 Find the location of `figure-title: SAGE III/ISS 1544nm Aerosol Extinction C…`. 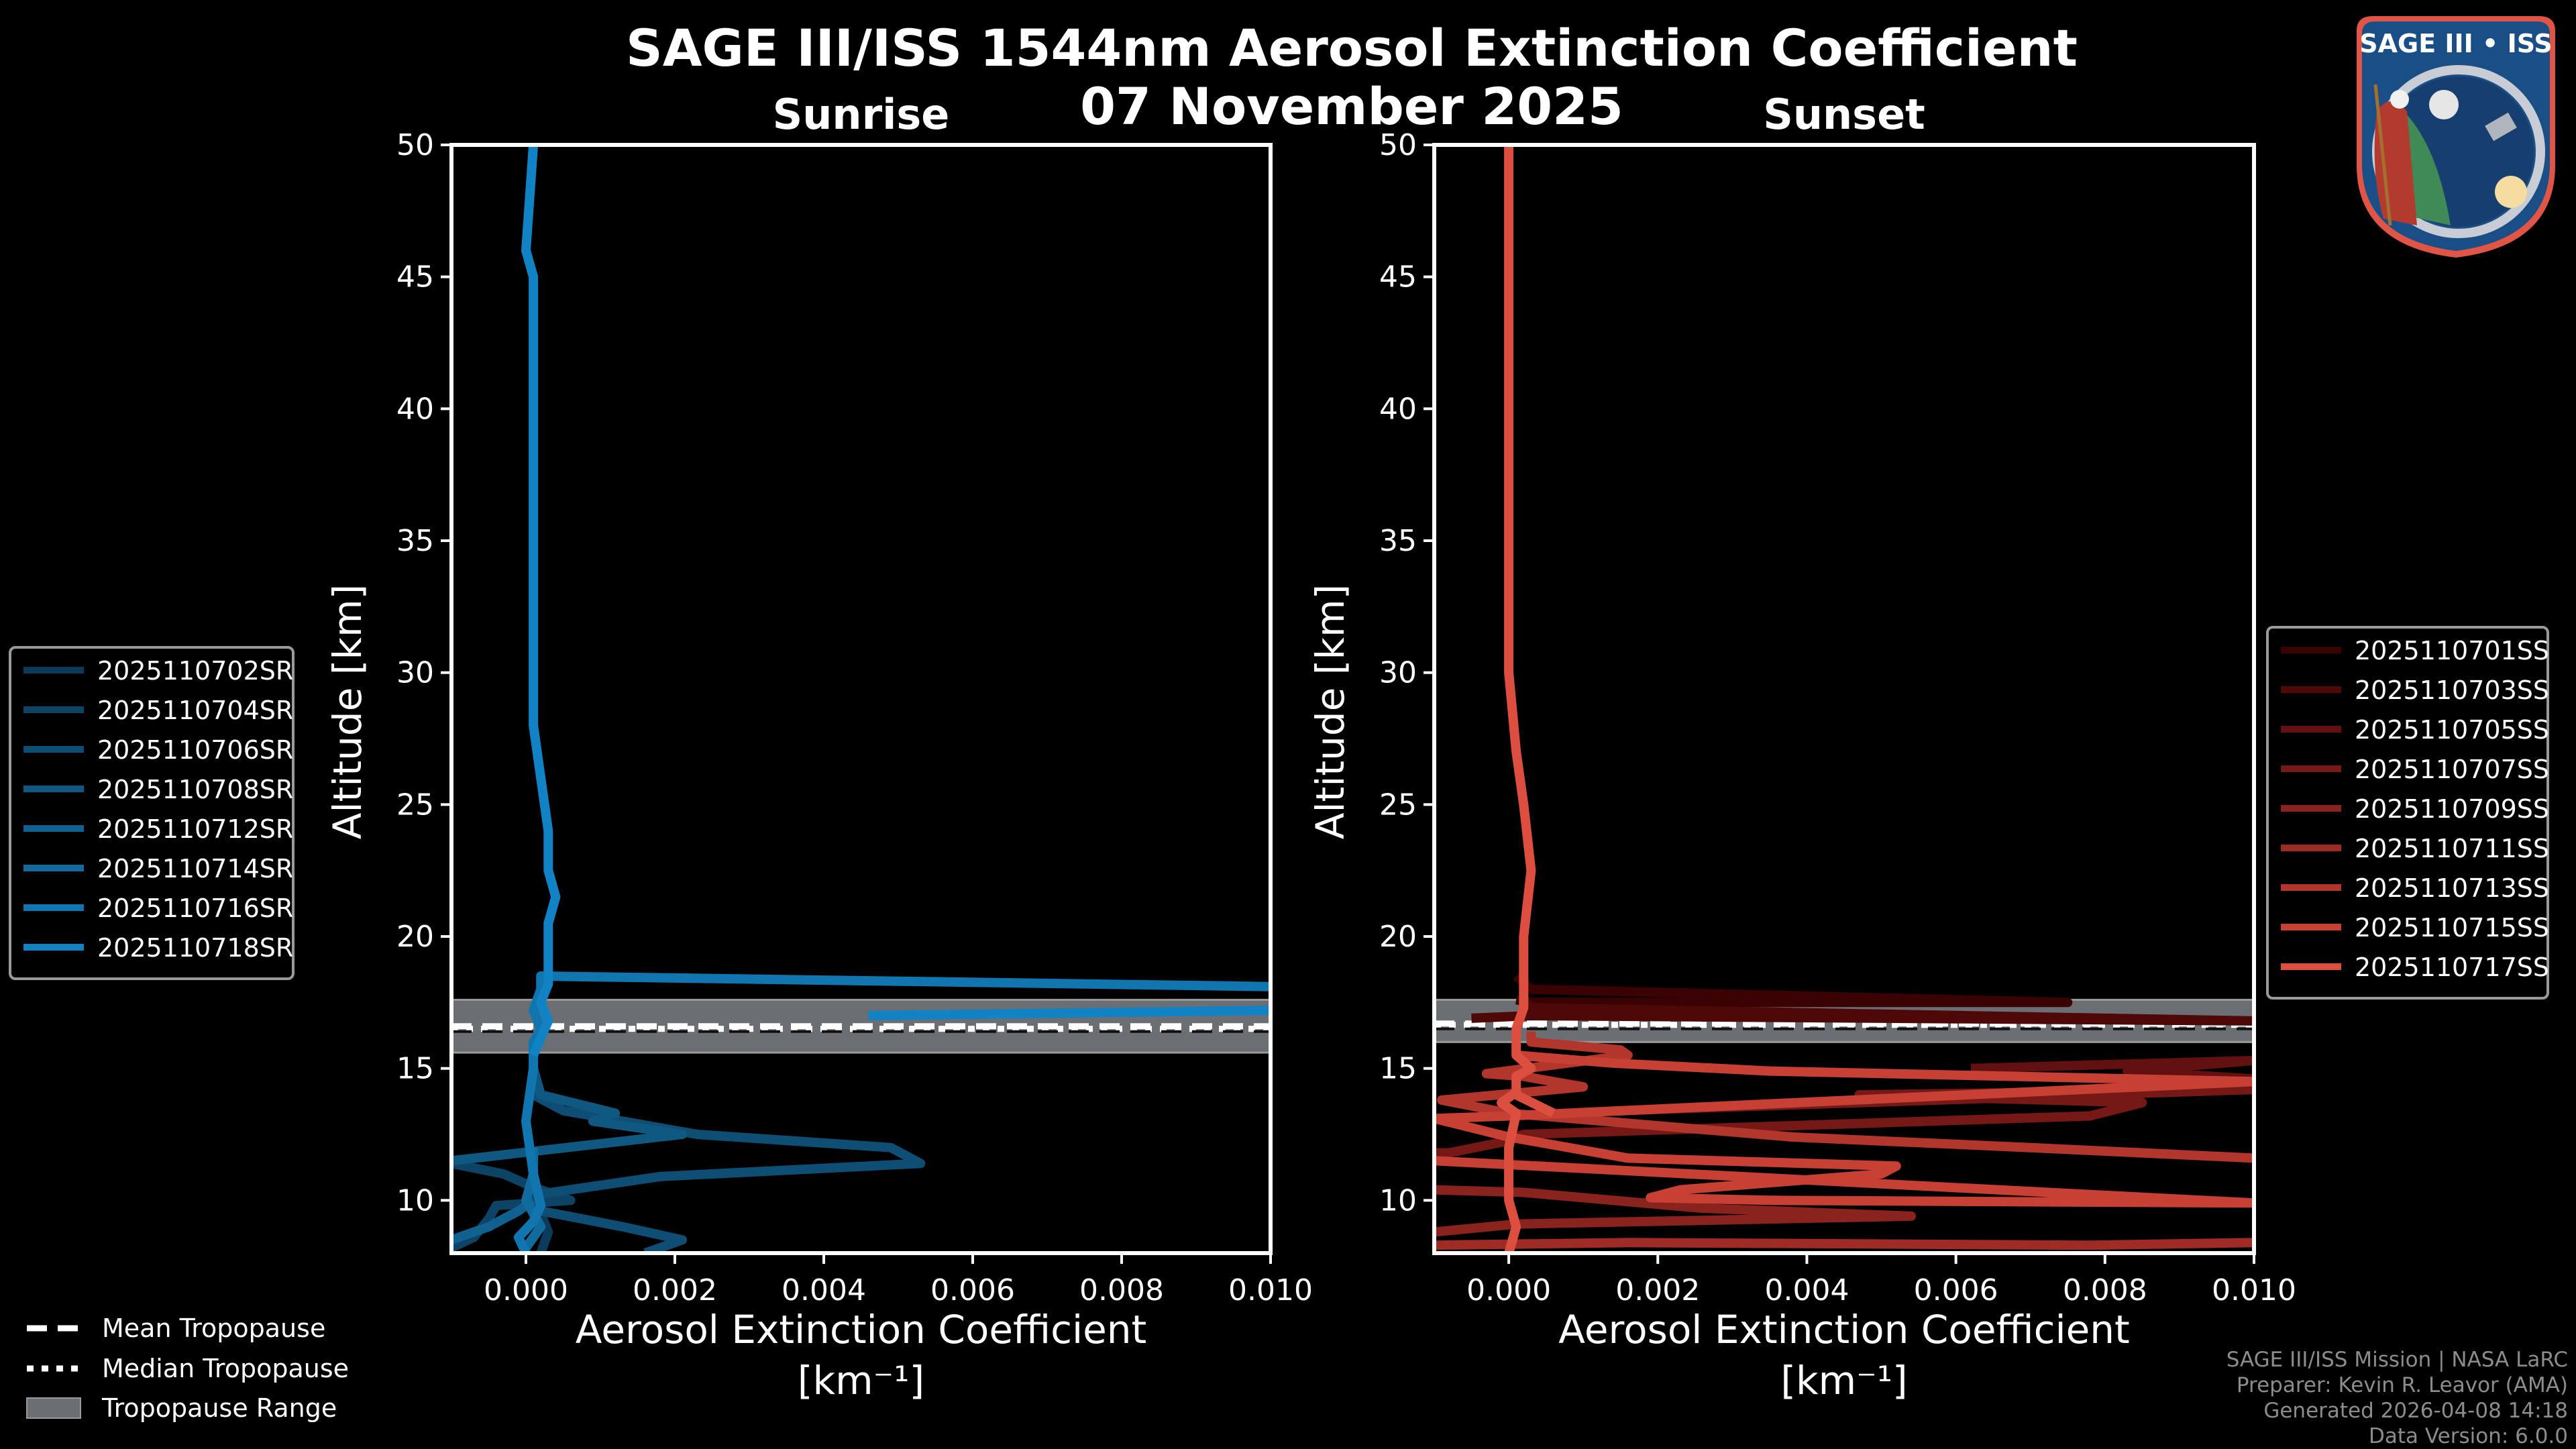

figure-title: SAGE III/ISS 1544nm Aerosol Extinction C… is located at coordinates (1352, 48).